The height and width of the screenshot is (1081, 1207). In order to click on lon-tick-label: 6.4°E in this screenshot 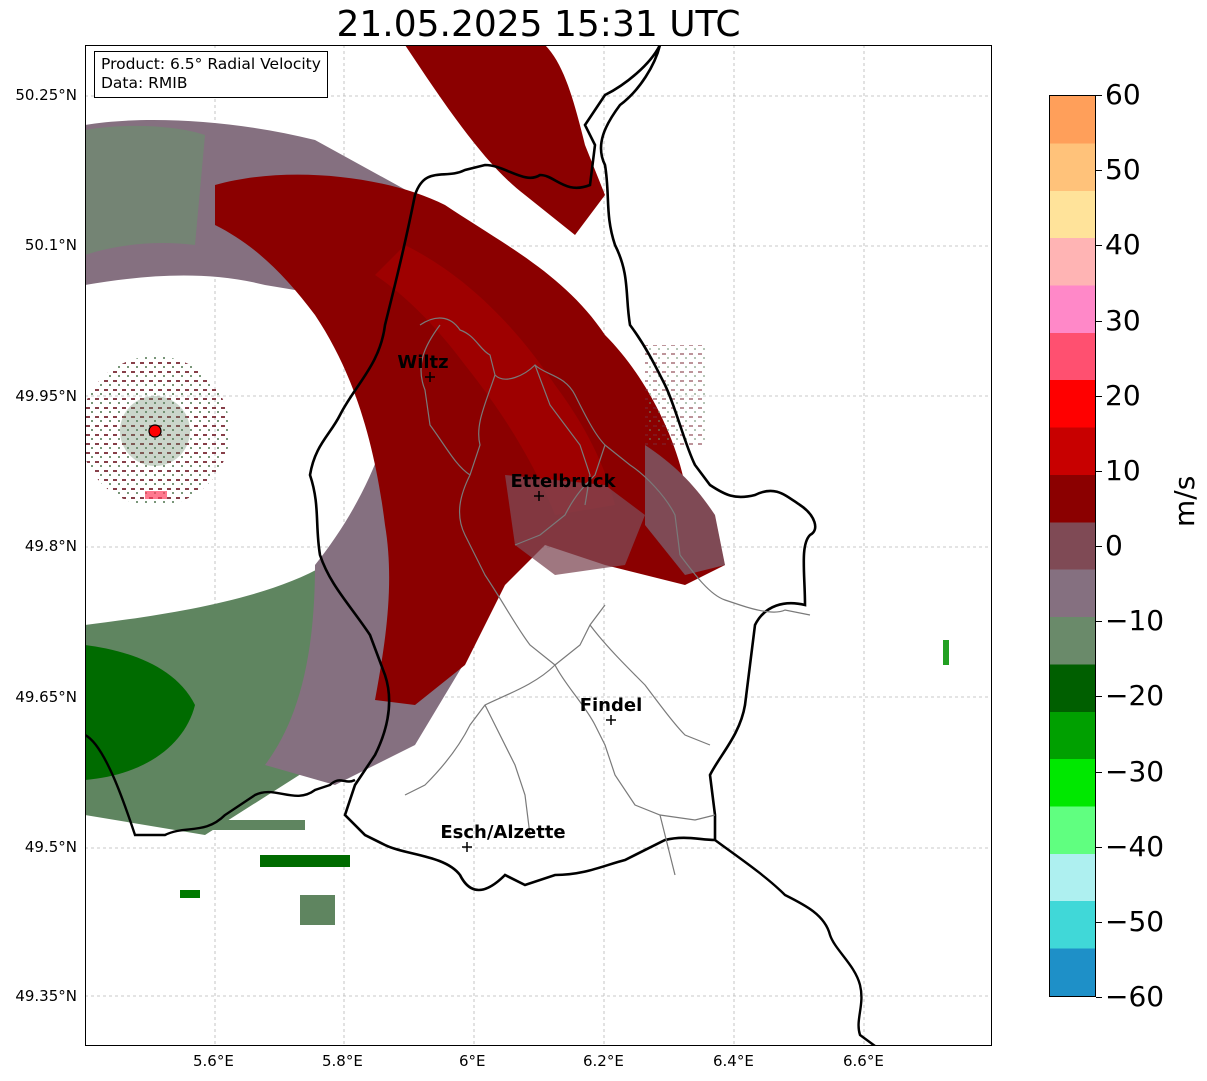, I will do `click(733, 1061)`.